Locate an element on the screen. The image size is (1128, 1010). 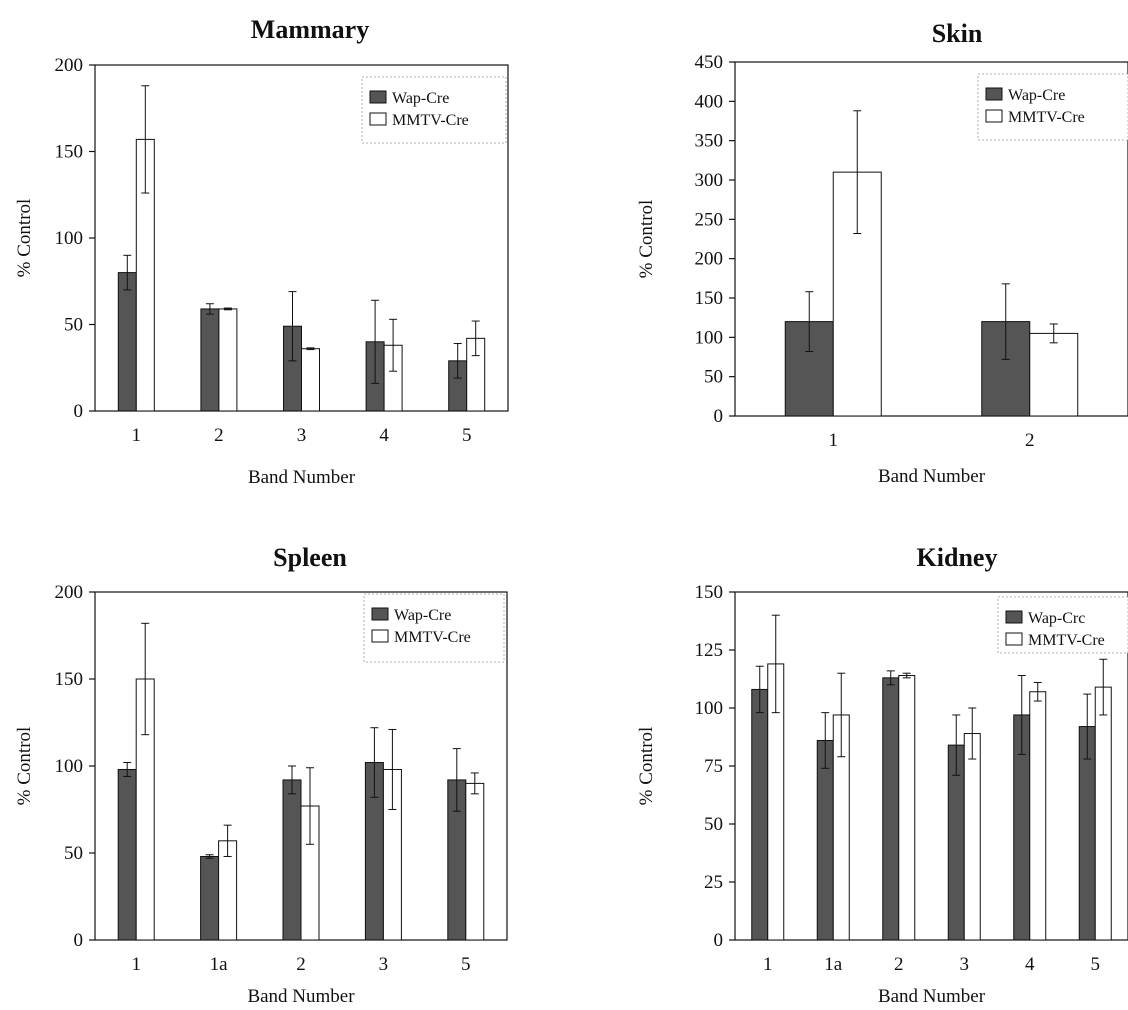
kidney-legend-label: Wap-Crc is located at coordinates (1056, 618).